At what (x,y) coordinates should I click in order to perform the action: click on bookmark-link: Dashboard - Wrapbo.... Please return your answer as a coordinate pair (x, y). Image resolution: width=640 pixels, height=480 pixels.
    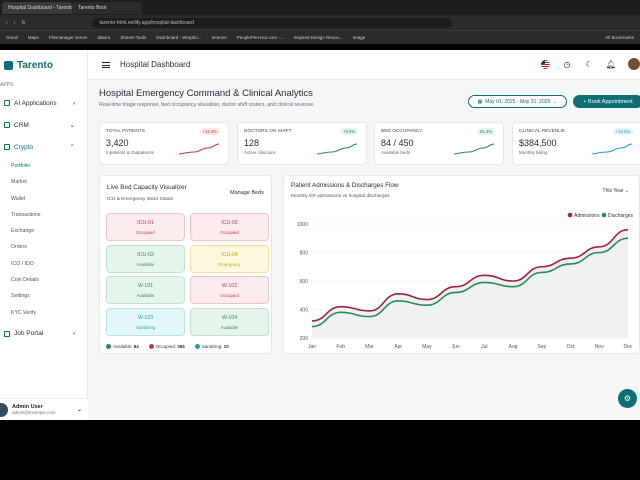
    Looking at the image, I should click on (179, 37).